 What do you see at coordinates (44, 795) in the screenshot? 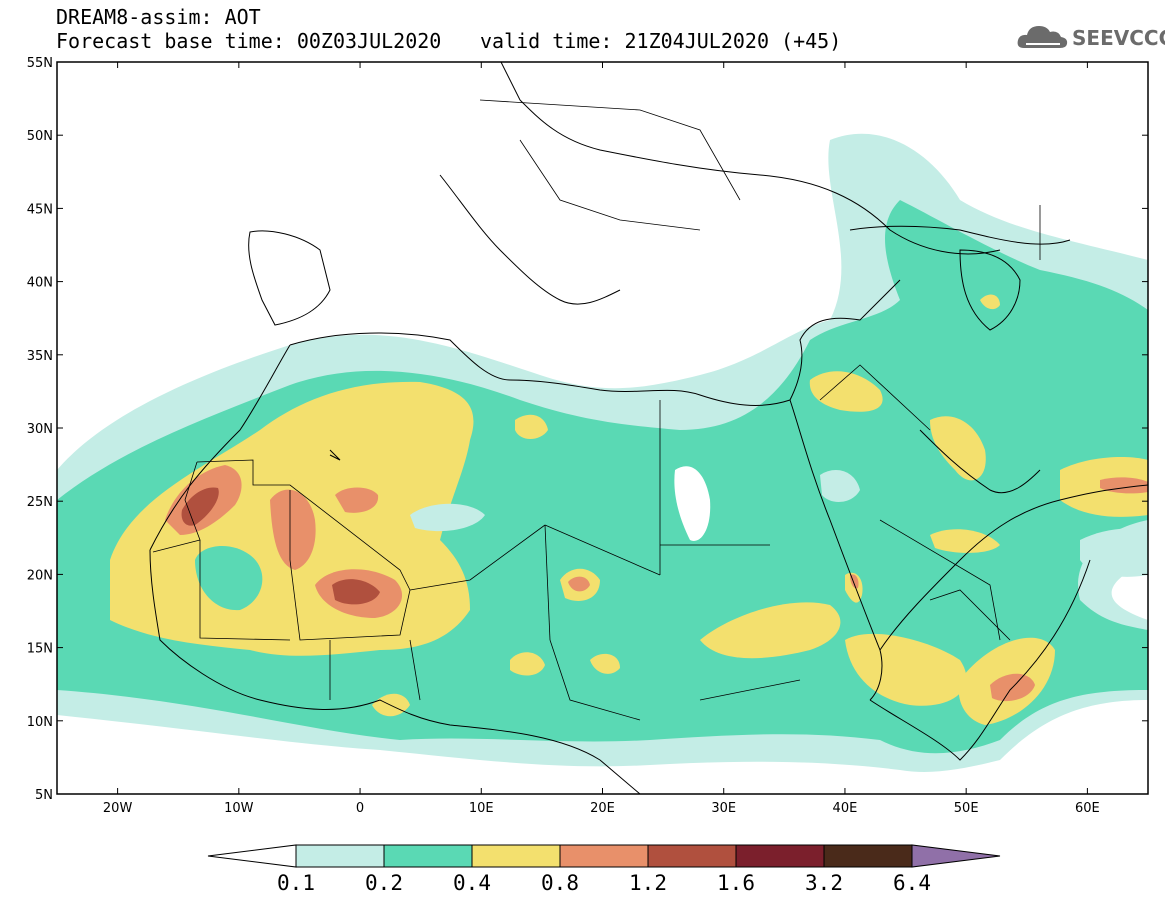
I see `lat-label: 5N` at bounding box center [44, 795].